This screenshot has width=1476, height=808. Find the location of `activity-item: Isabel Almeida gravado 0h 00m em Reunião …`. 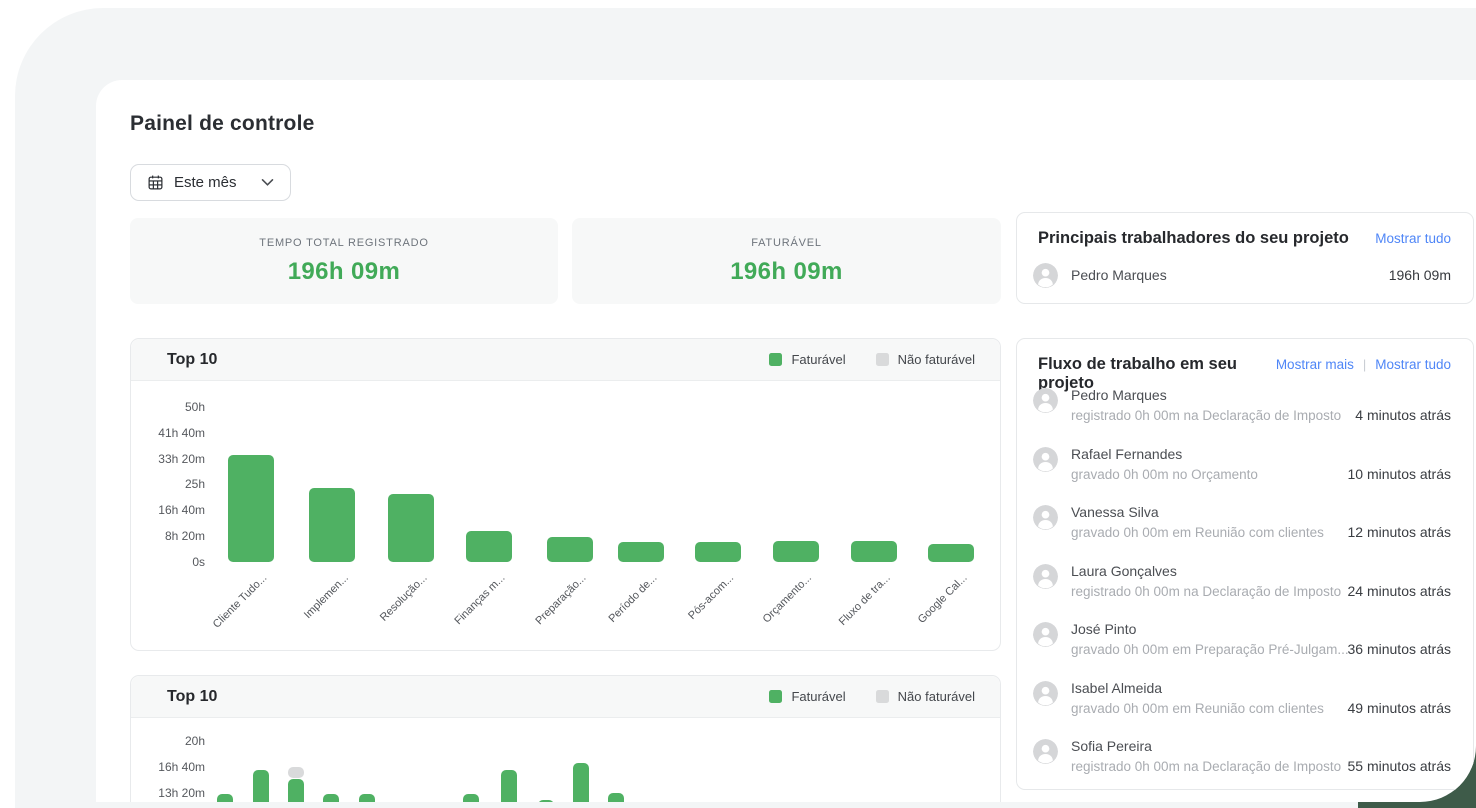

activity-item: Isabel Almeida gravado 0h 00m em Reunião … is located at coordinates (1242, 705).